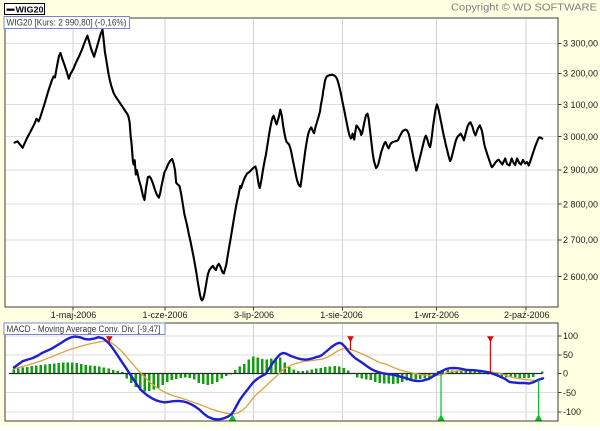 The height and width of the screenshot is (431, 600). I want to click on svg-text: -50, so click(569, 393).